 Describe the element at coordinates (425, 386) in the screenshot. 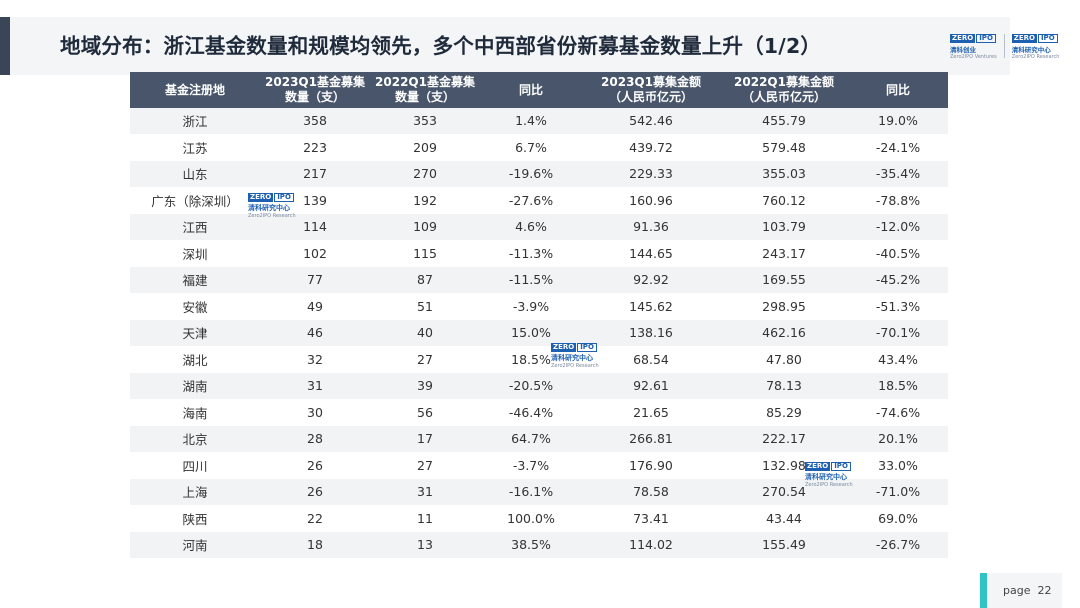

I see `value-cell: 39` at that location.